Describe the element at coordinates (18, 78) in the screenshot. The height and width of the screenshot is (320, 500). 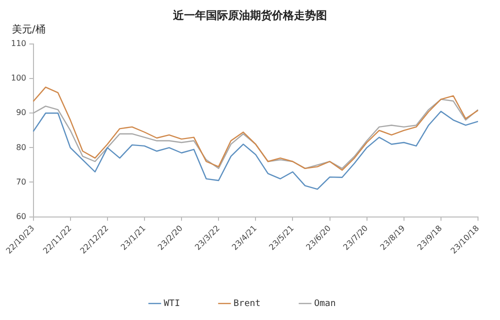
I see `y-tick-label: 100` at that location.